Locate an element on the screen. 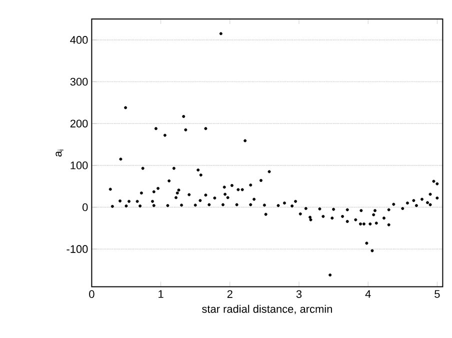  x-tick-label: 4 is located at coordinates (368, 294).